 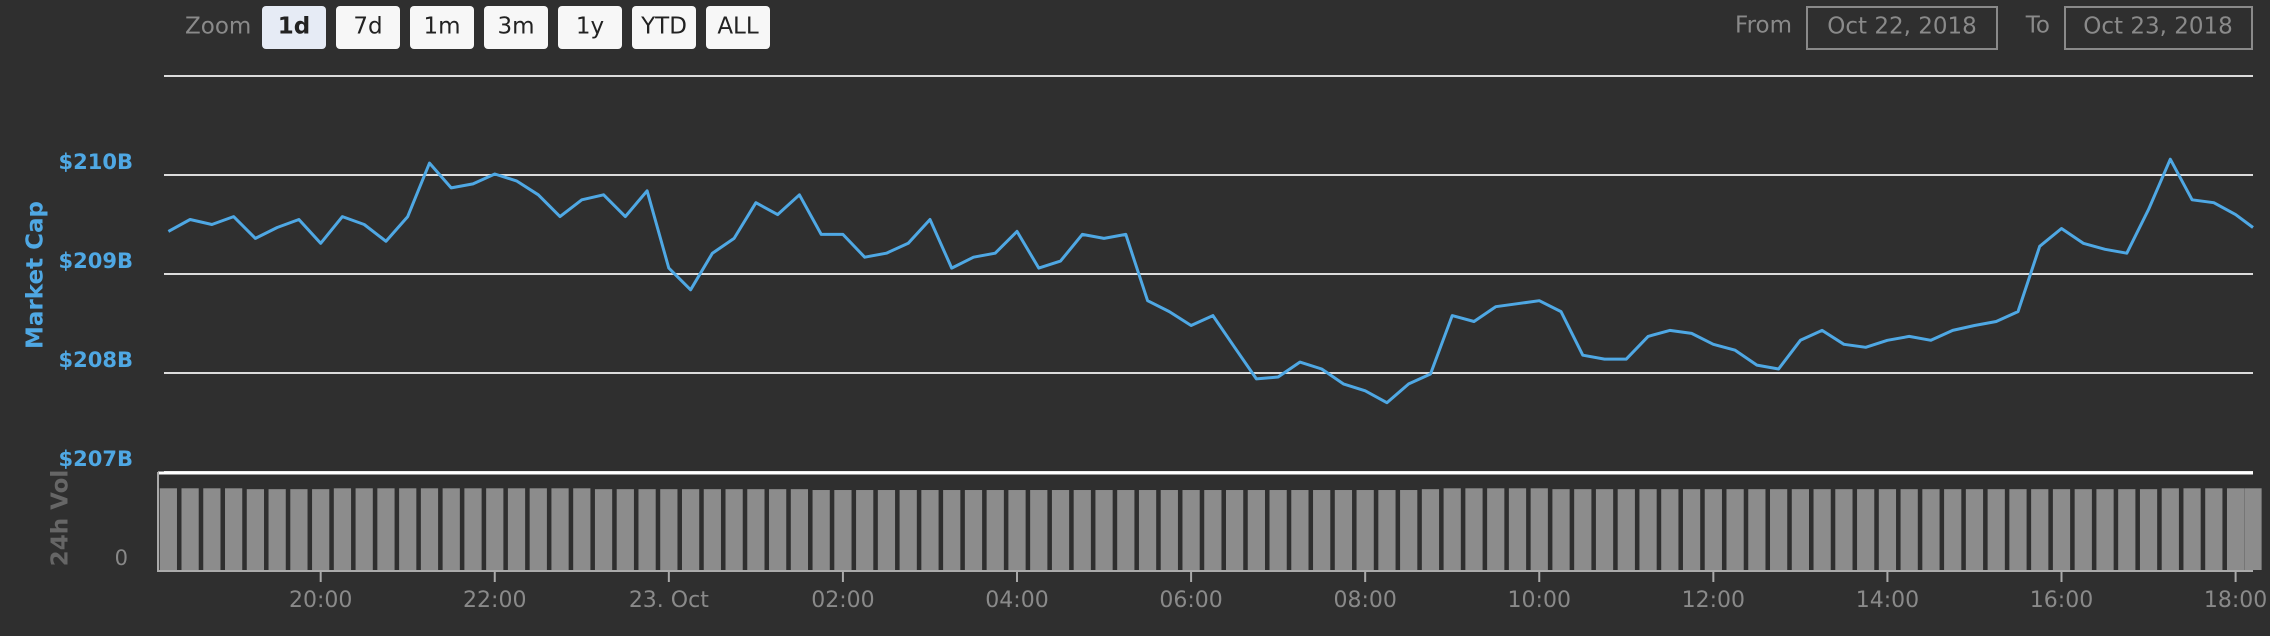 What do you see at coordinates (2158, 28) in the screenshot?
I see `to-input` at bounding box center [2158, 28].